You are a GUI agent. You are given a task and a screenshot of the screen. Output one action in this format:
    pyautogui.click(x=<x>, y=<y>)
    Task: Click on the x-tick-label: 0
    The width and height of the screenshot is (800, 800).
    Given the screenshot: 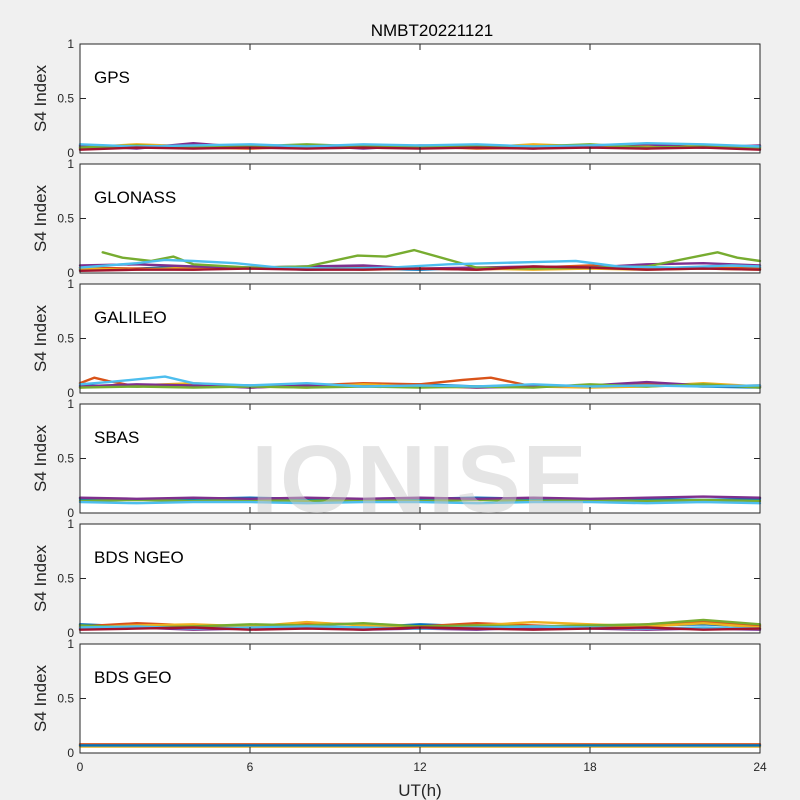 What is the action you would take?
    pyautogui.click(x=80, y=767)
    